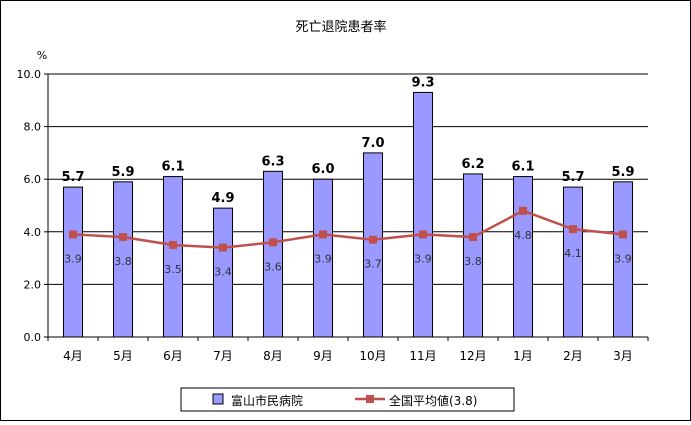 This screenshot has height=425, width=691. I want to click on x-tick-label: 1月, so click(523, 356).